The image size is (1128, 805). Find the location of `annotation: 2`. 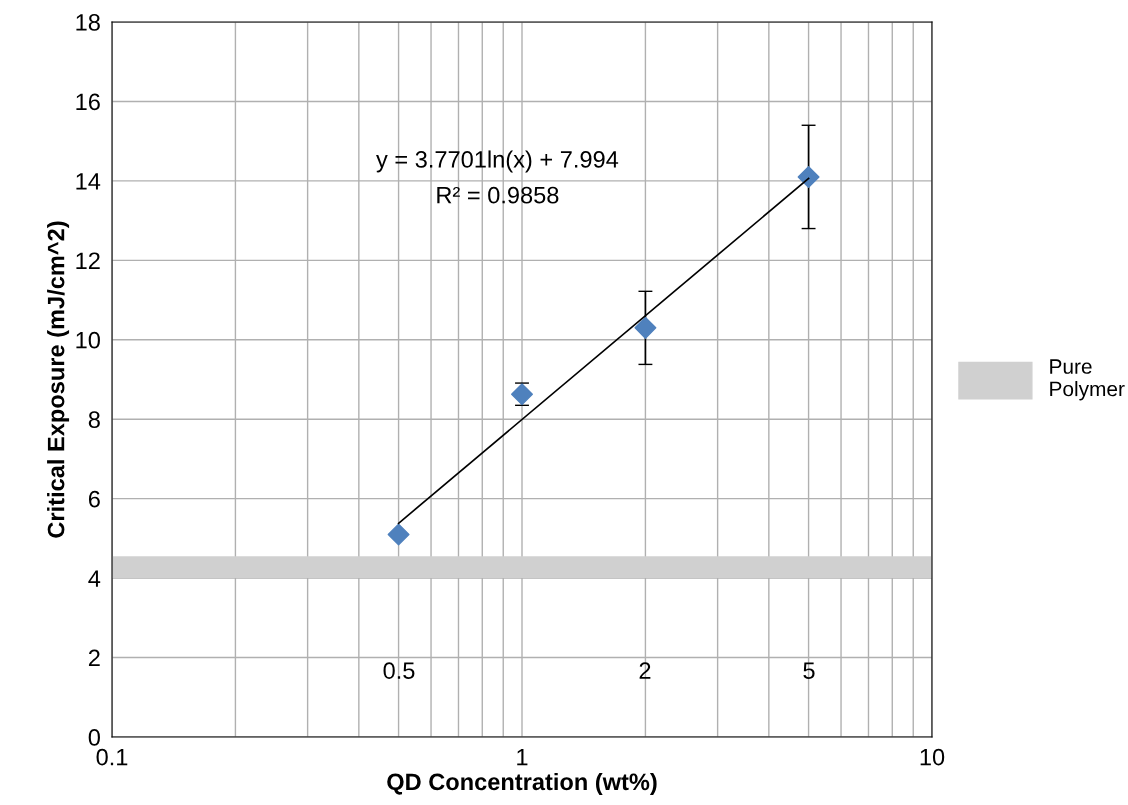

annotation: 2 is located at coordinates (645, 670).